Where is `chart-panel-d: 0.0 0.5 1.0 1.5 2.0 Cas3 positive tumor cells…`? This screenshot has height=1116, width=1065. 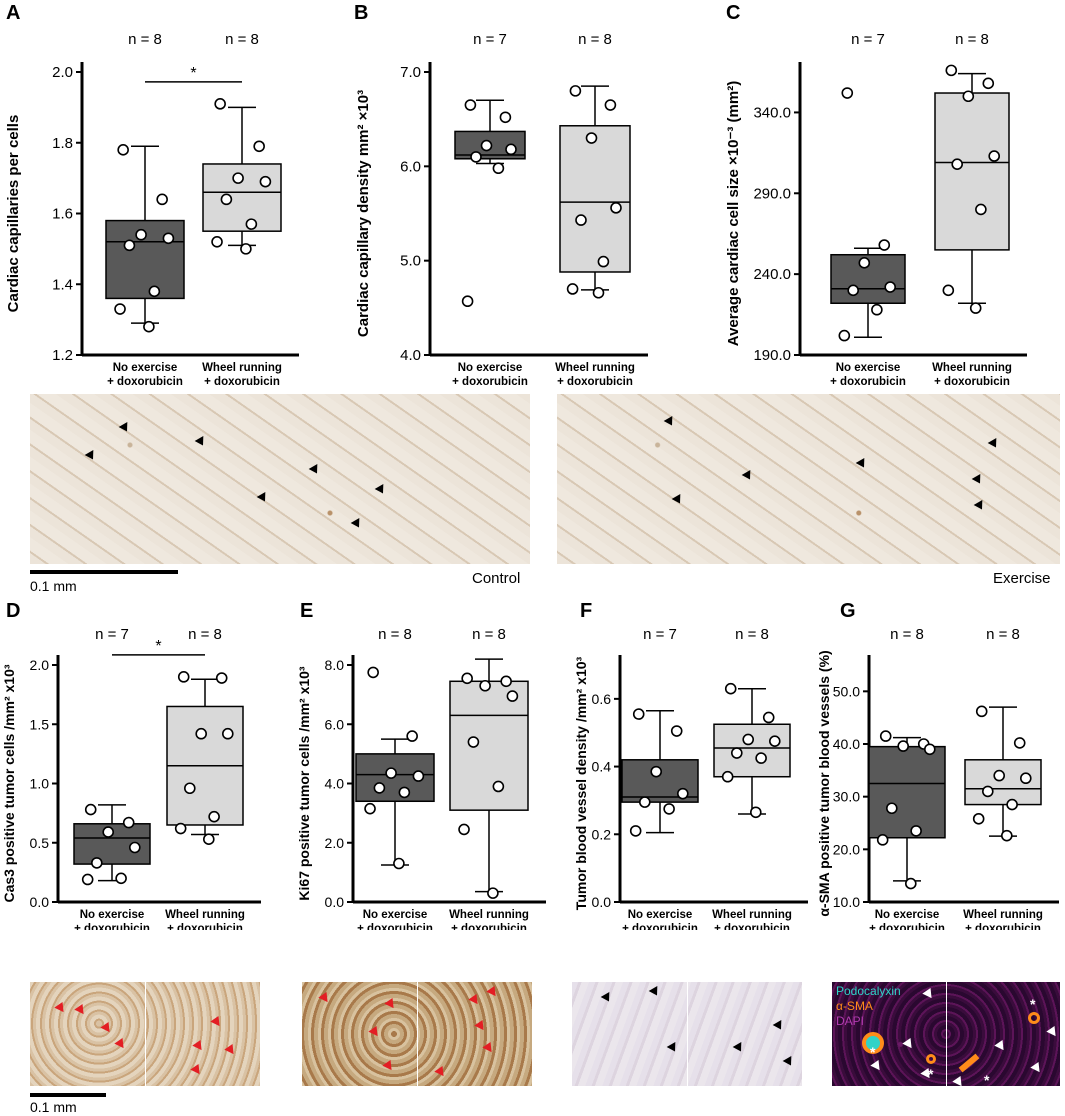
chart-panel-d: 0.0 0.5 1.0 1.5 2.0 Cas3 positive tumor cells… is located at coordinates (131, 778).